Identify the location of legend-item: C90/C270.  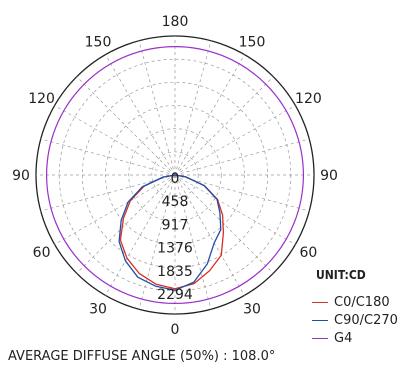
(355, 320).